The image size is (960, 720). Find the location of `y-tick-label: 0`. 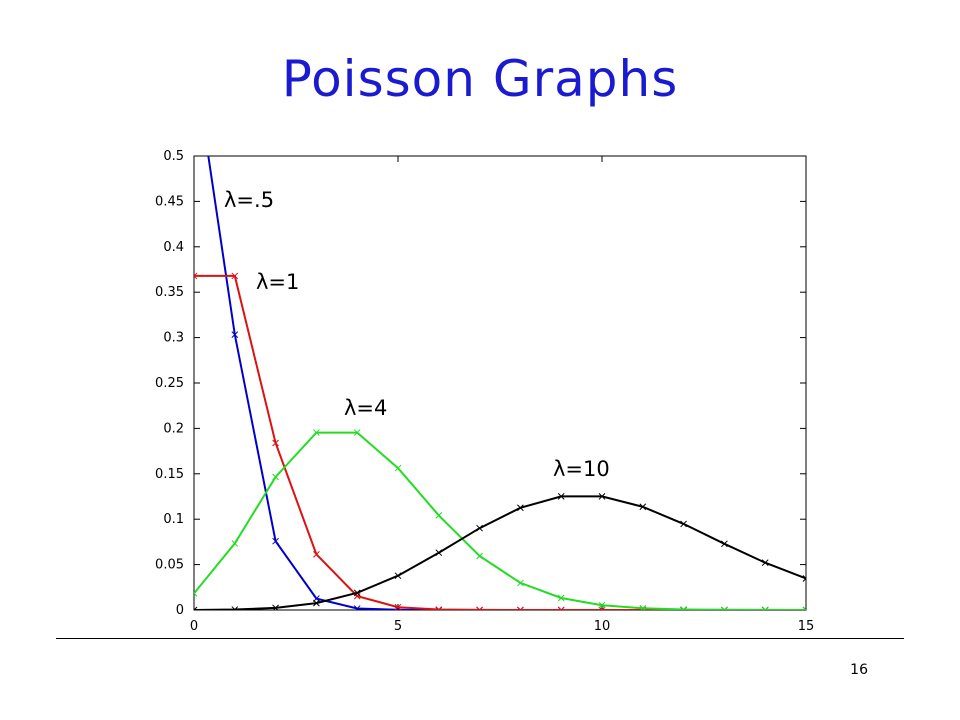

y-tick-label: 0 is located at coordinates (180, 610).